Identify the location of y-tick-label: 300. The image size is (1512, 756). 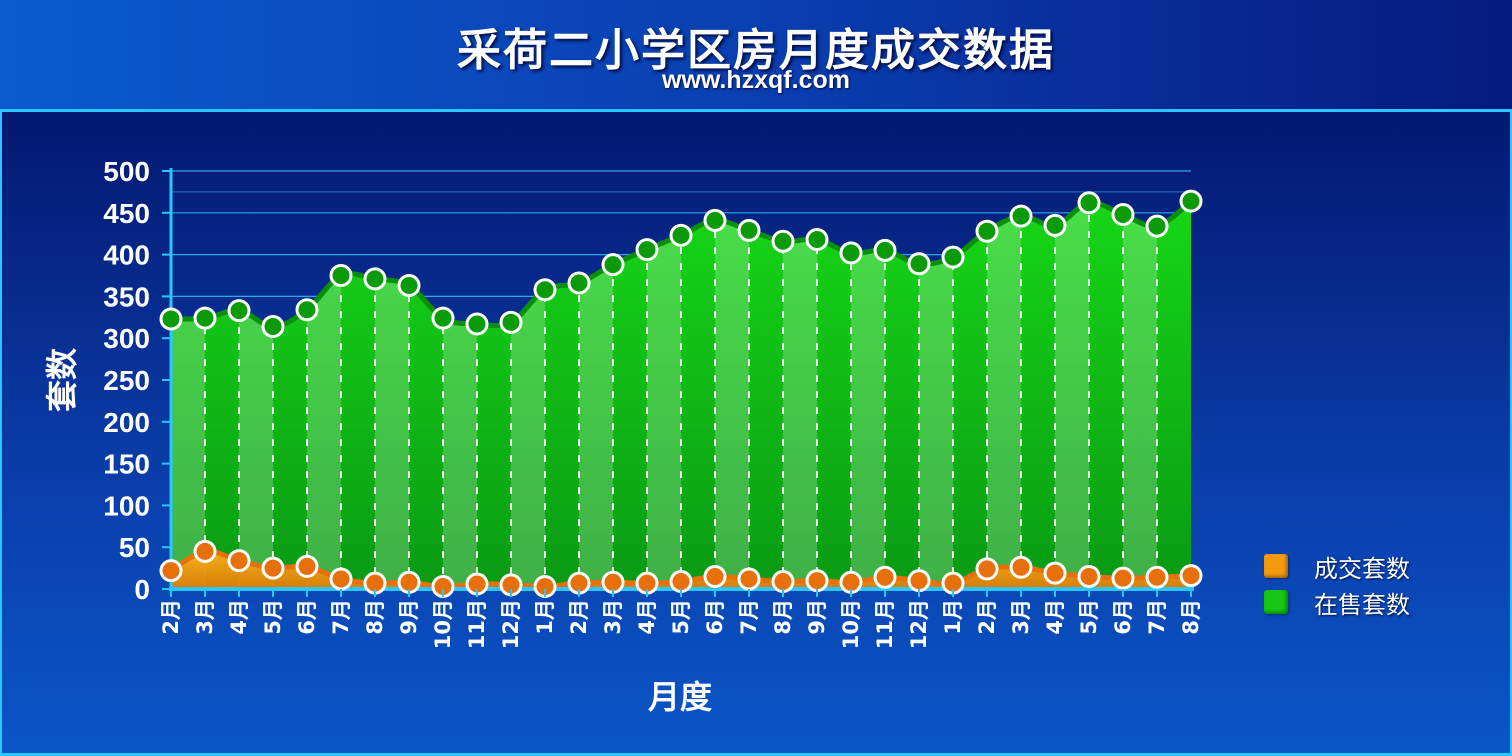
(126, 338).